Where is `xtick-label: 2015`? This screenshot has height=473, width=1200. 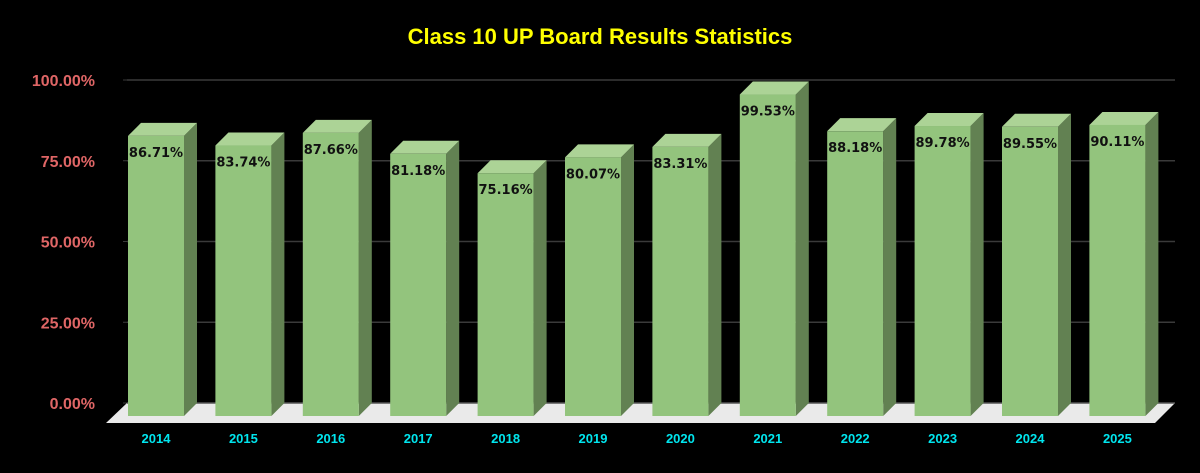
xtick-label: 2015 is located at coordinates (243, 438).